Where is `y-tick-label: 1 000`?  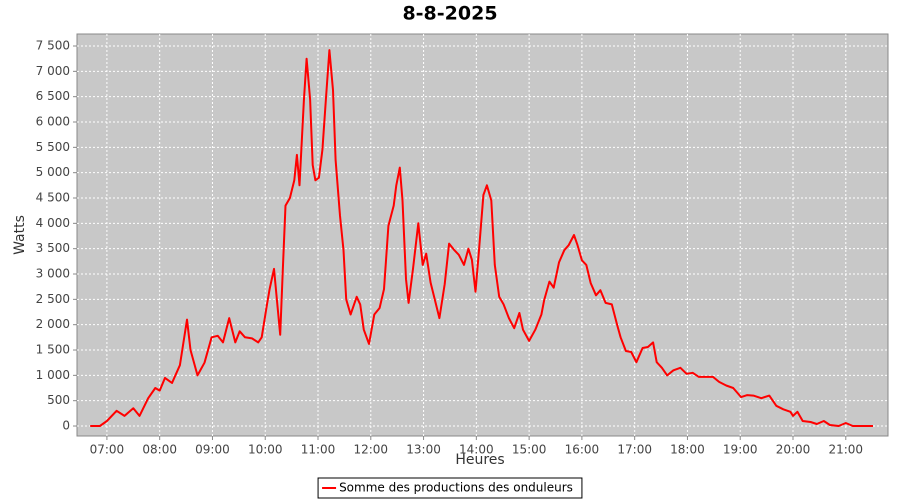 y-tick-label: 1 000 is located at coordinates (53, 375).